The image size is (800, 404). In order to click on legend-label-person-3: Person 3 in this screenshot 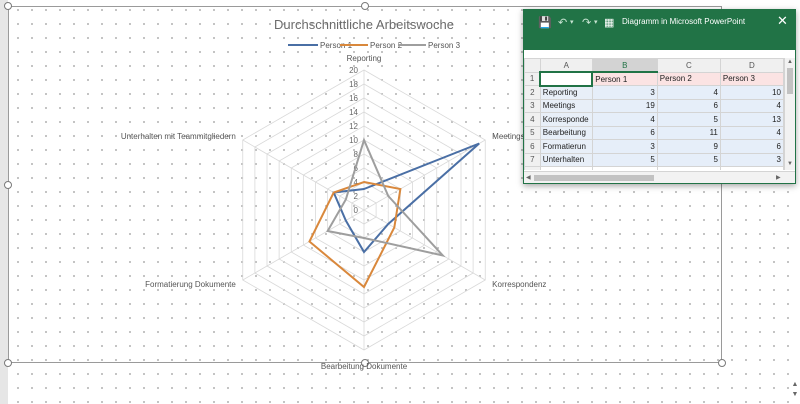, I will do `click(444, 45)`.